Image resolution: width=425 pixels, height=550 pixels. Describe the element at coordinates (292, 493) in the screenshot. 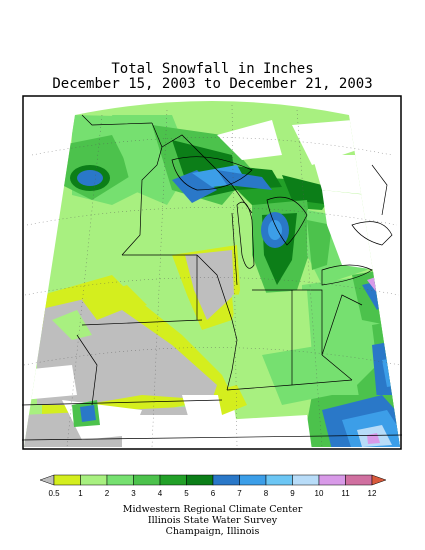

I see `legend-label: 9` at that location.